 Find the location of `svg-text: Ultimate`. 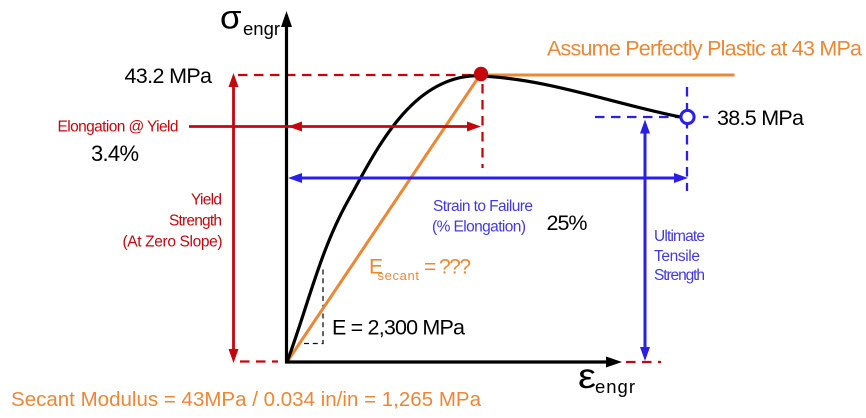

svg-text: Ultimate is located at coordinates (679, 236).